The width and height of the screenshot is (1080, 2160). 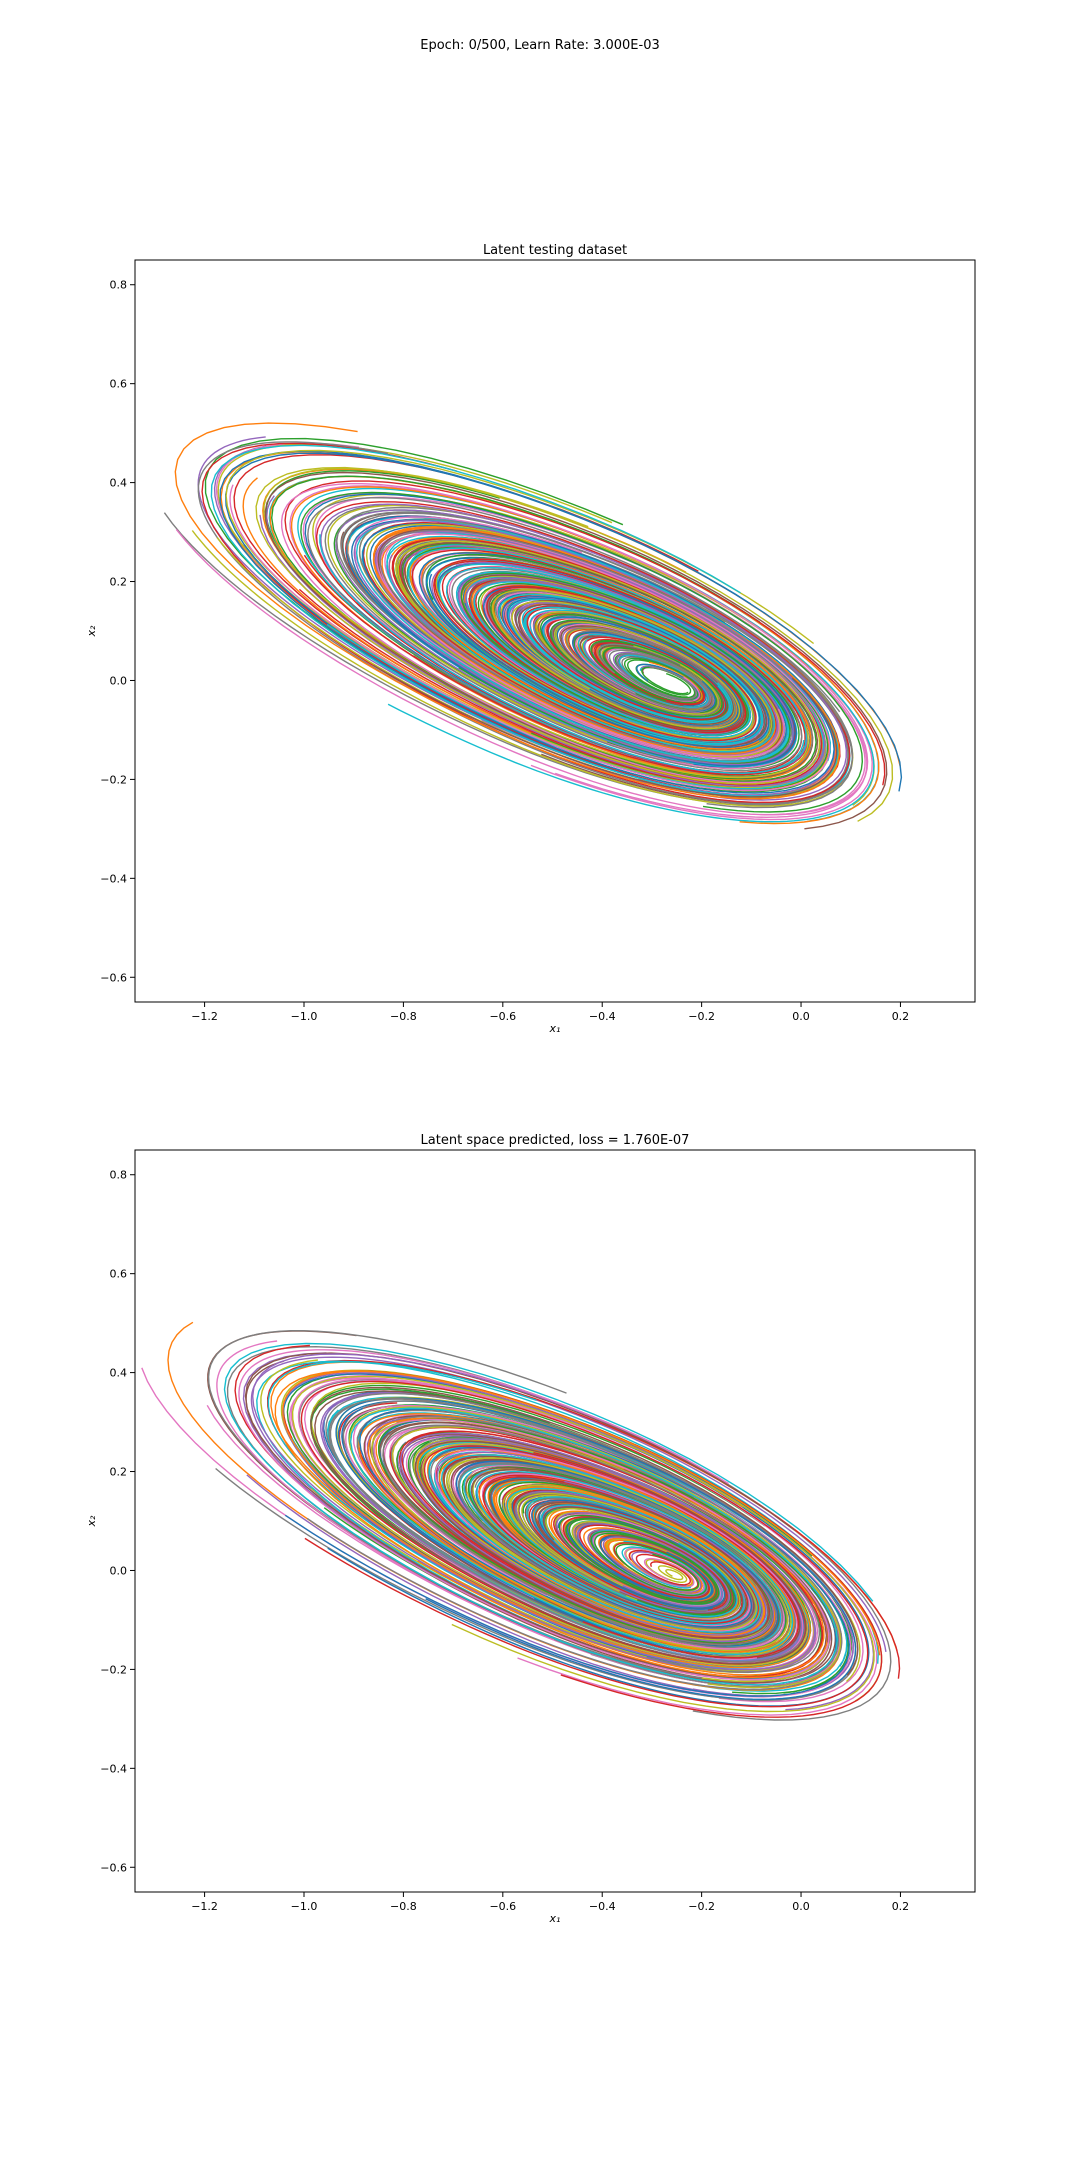 What do you see at coordinates (540, 45) in the screenshot?
I see `figure-suptitle: Epoch: 0/500, Learn Rate: 3.000E-03` at bounding box center [540, 45].